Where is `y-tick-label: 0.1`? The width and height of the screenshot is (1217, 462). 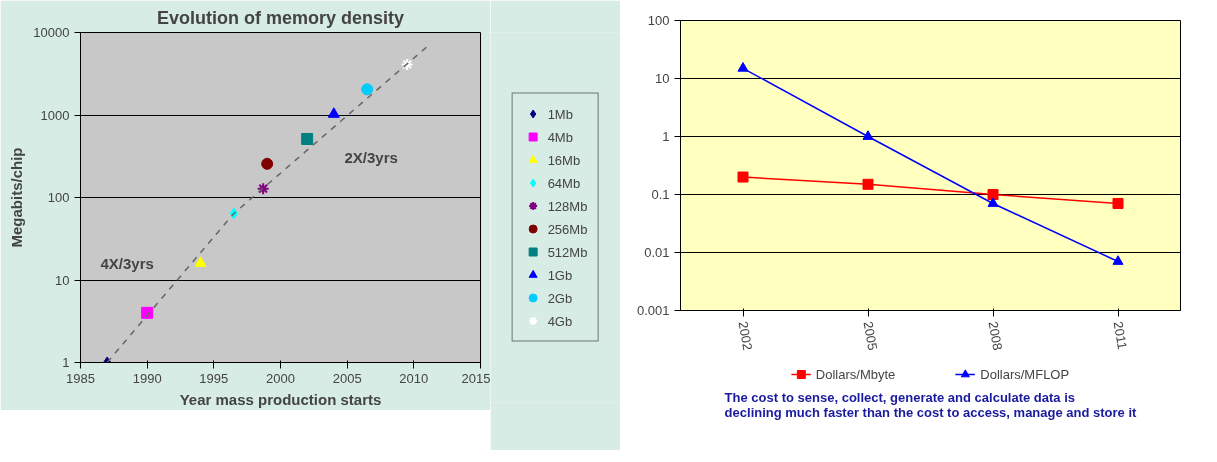
y-tick-label: 0.1 is located at coordinates (660, 194).